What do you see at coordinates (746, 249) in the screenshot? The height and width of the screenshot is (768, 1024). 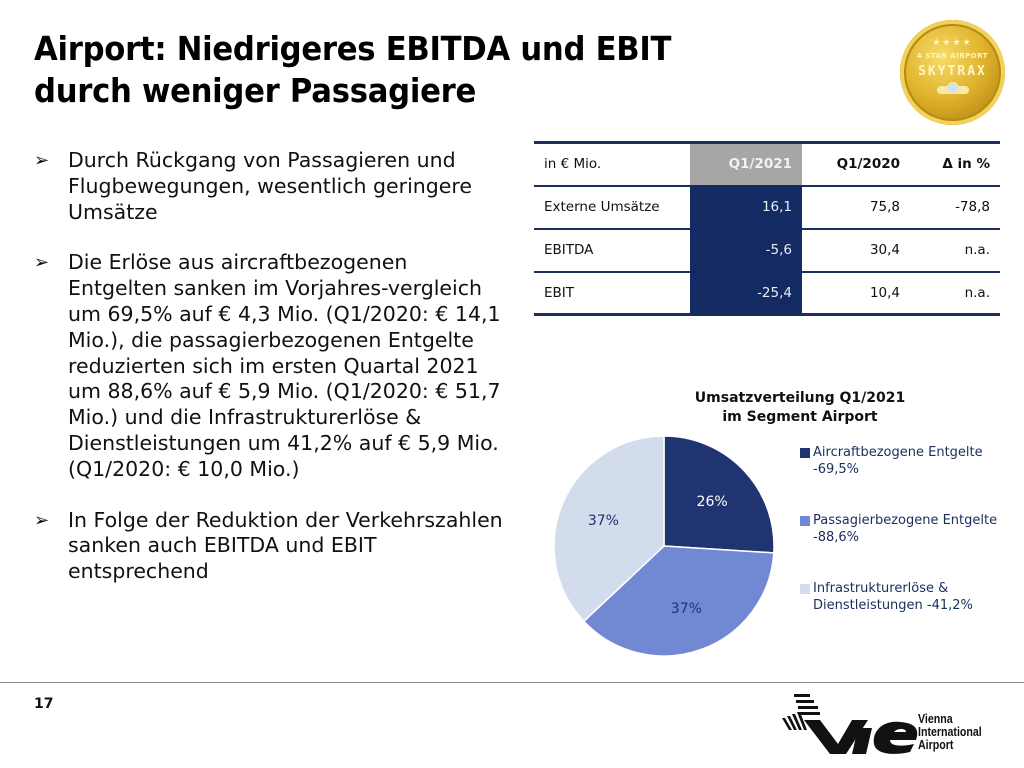 I see `value-q1-2021: -5,6` at bounding box center [746, 249].